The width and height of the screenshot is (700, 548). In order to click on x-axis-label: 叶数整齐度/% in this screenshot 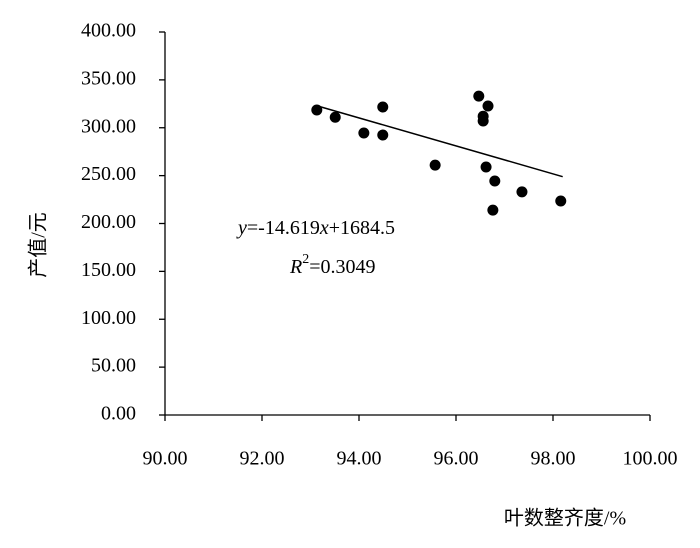, I will do `click(565, 518)`.